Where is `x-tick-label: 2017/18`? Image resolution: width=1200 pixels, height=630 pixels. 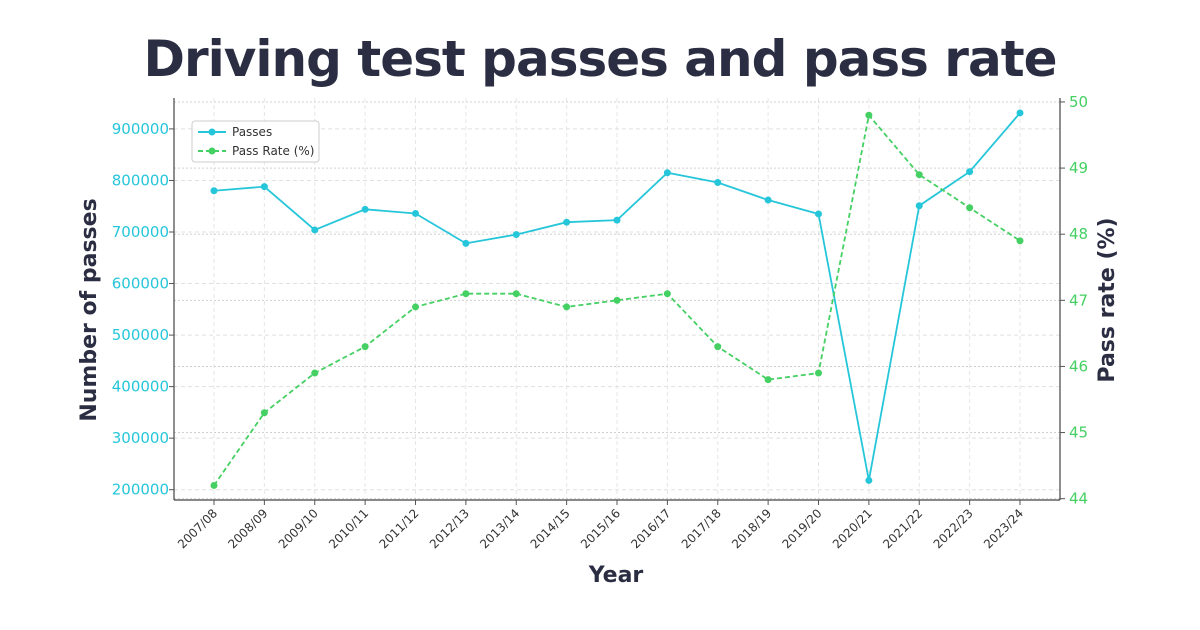 x-tick-label: 2017/18 is located at coordinates (701, 528).